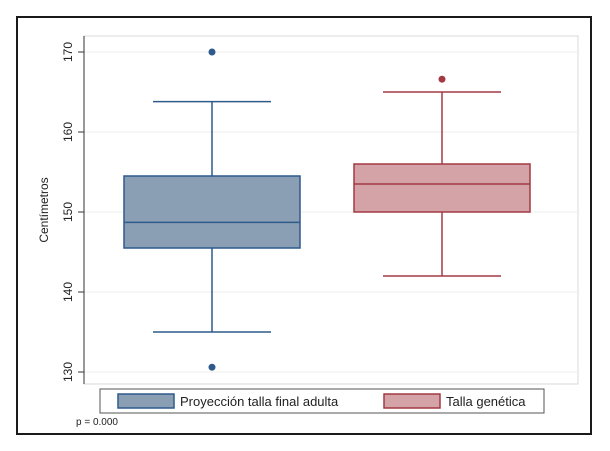 The width and height of the screenshot is (610, 451). What do you see at coordinates (259, 401) in the screenshot?
I see `legend-label-proyeccion: Proyección talla final adulta` at bounding box center [259, 401].